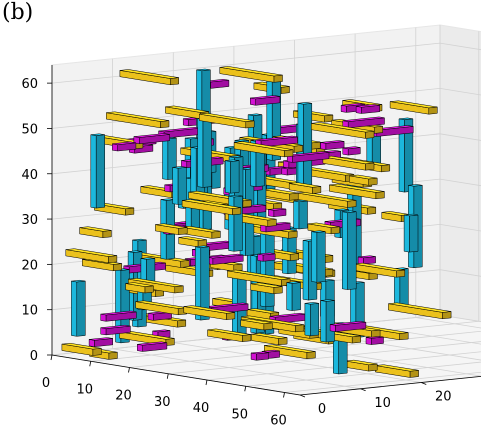 Image resolution: width=481 pixels, height=446 pixels. Describe the element at coordinates (162, 402) in the screenshot. I see `x-tick-label: 30` at that location.